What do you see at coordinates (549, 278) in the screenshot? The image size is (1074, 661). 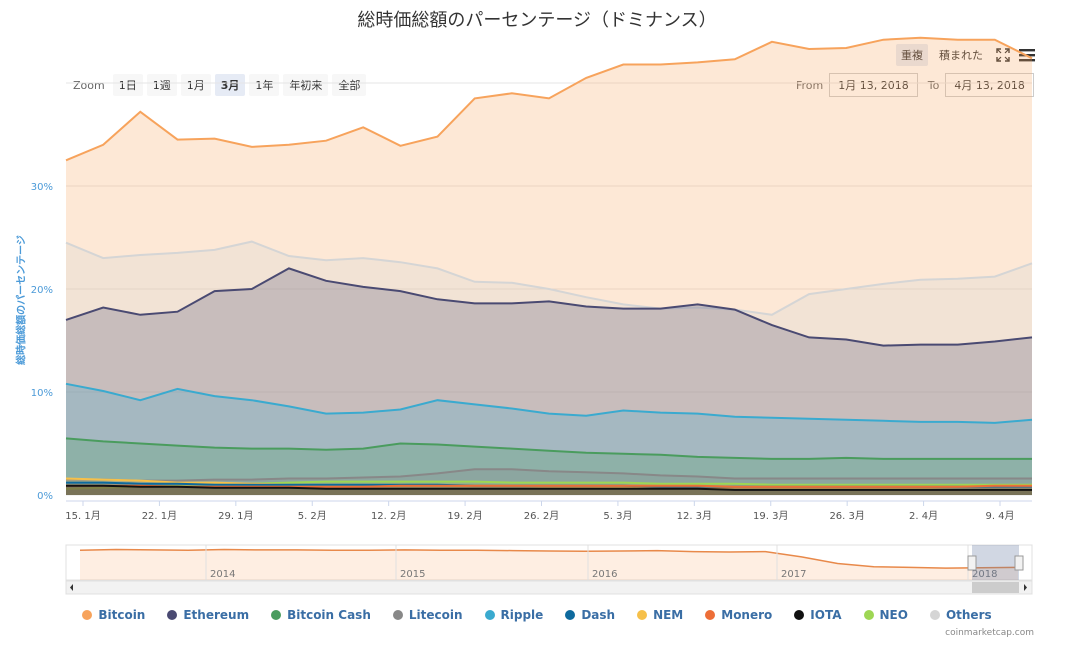 I see `series-line-others` at bounding box center [549, 278].